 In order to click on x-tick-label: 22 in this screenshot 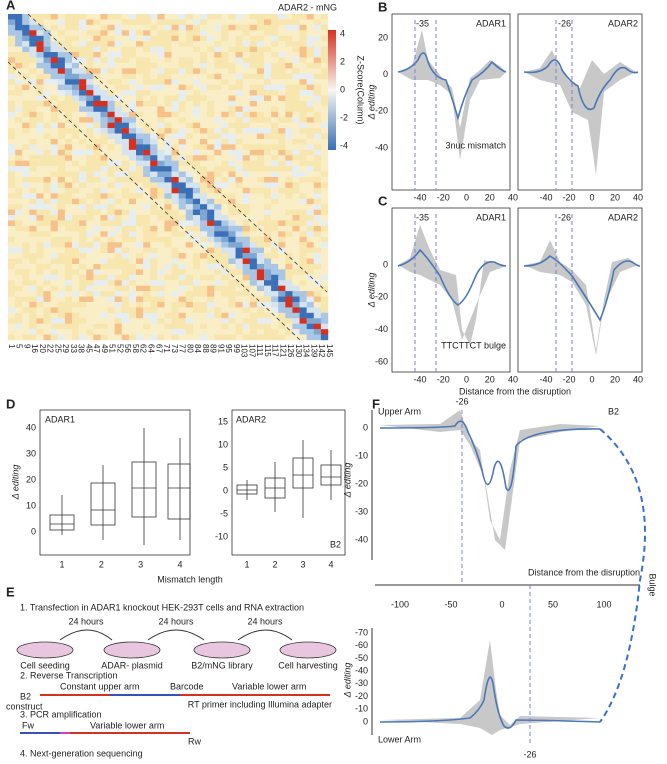, I will do `click(50, 348)`.